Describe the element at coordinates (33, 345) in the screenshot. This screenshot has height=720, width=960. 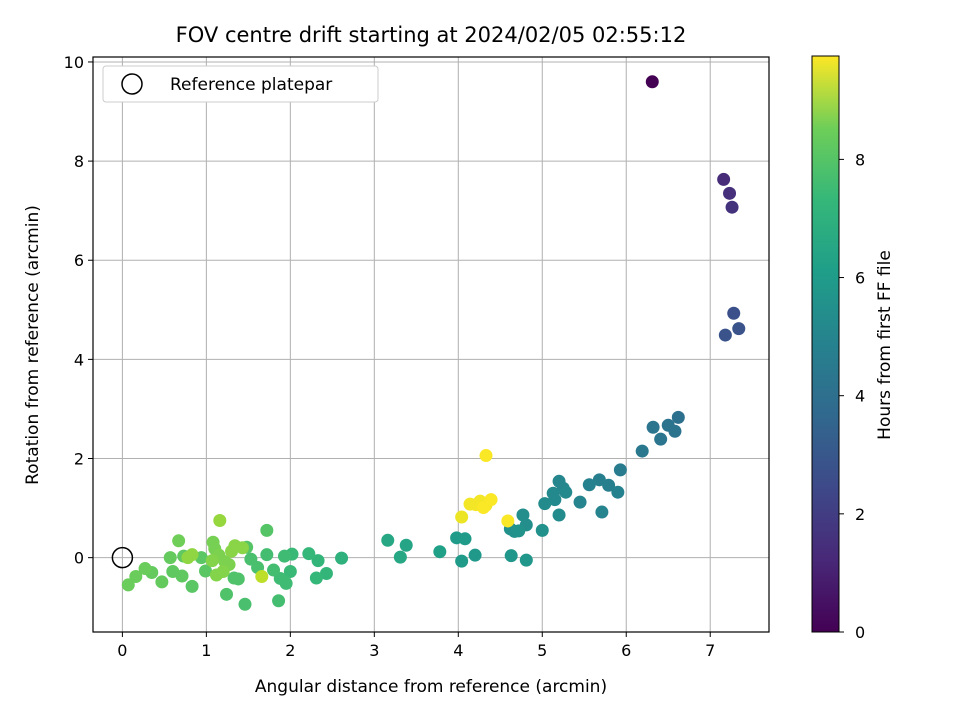
I see `y-axis-label: Rotation from reference (arcmin)` at that location.